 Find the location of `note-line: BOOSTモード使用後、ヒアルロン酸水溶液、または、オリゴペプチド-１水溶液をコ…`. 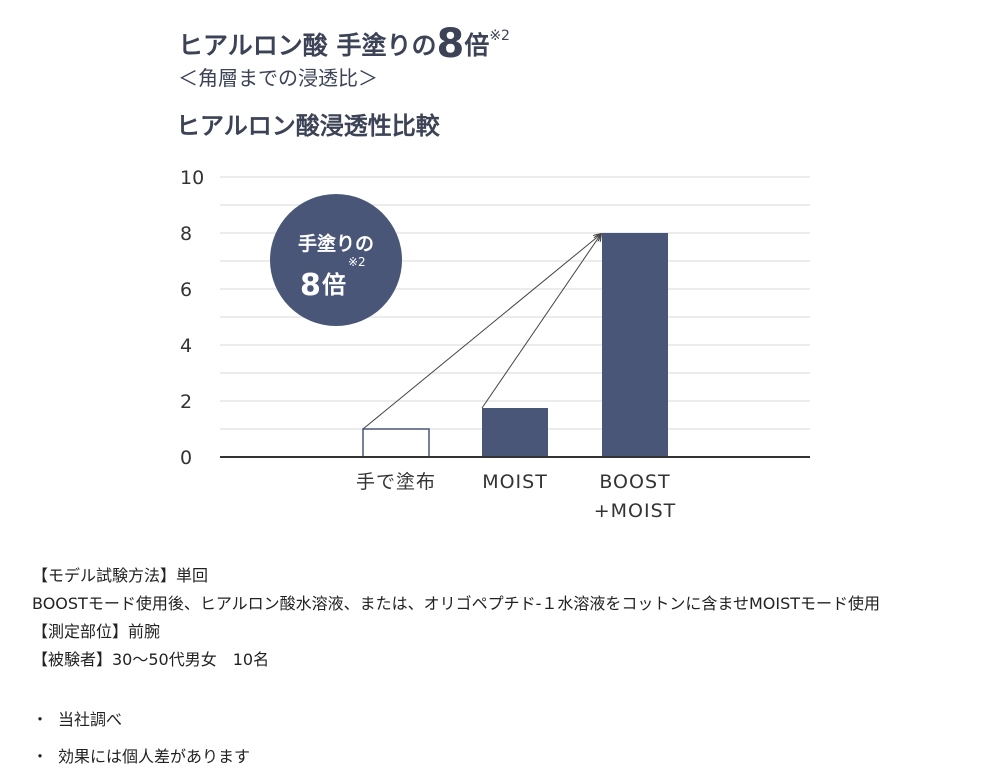

note-line: BOOSTモード使用後、ヒアルロン酸水溶液、または、オリゴペプチド-１水溶液をコ… is located at coordinates (456, 603).